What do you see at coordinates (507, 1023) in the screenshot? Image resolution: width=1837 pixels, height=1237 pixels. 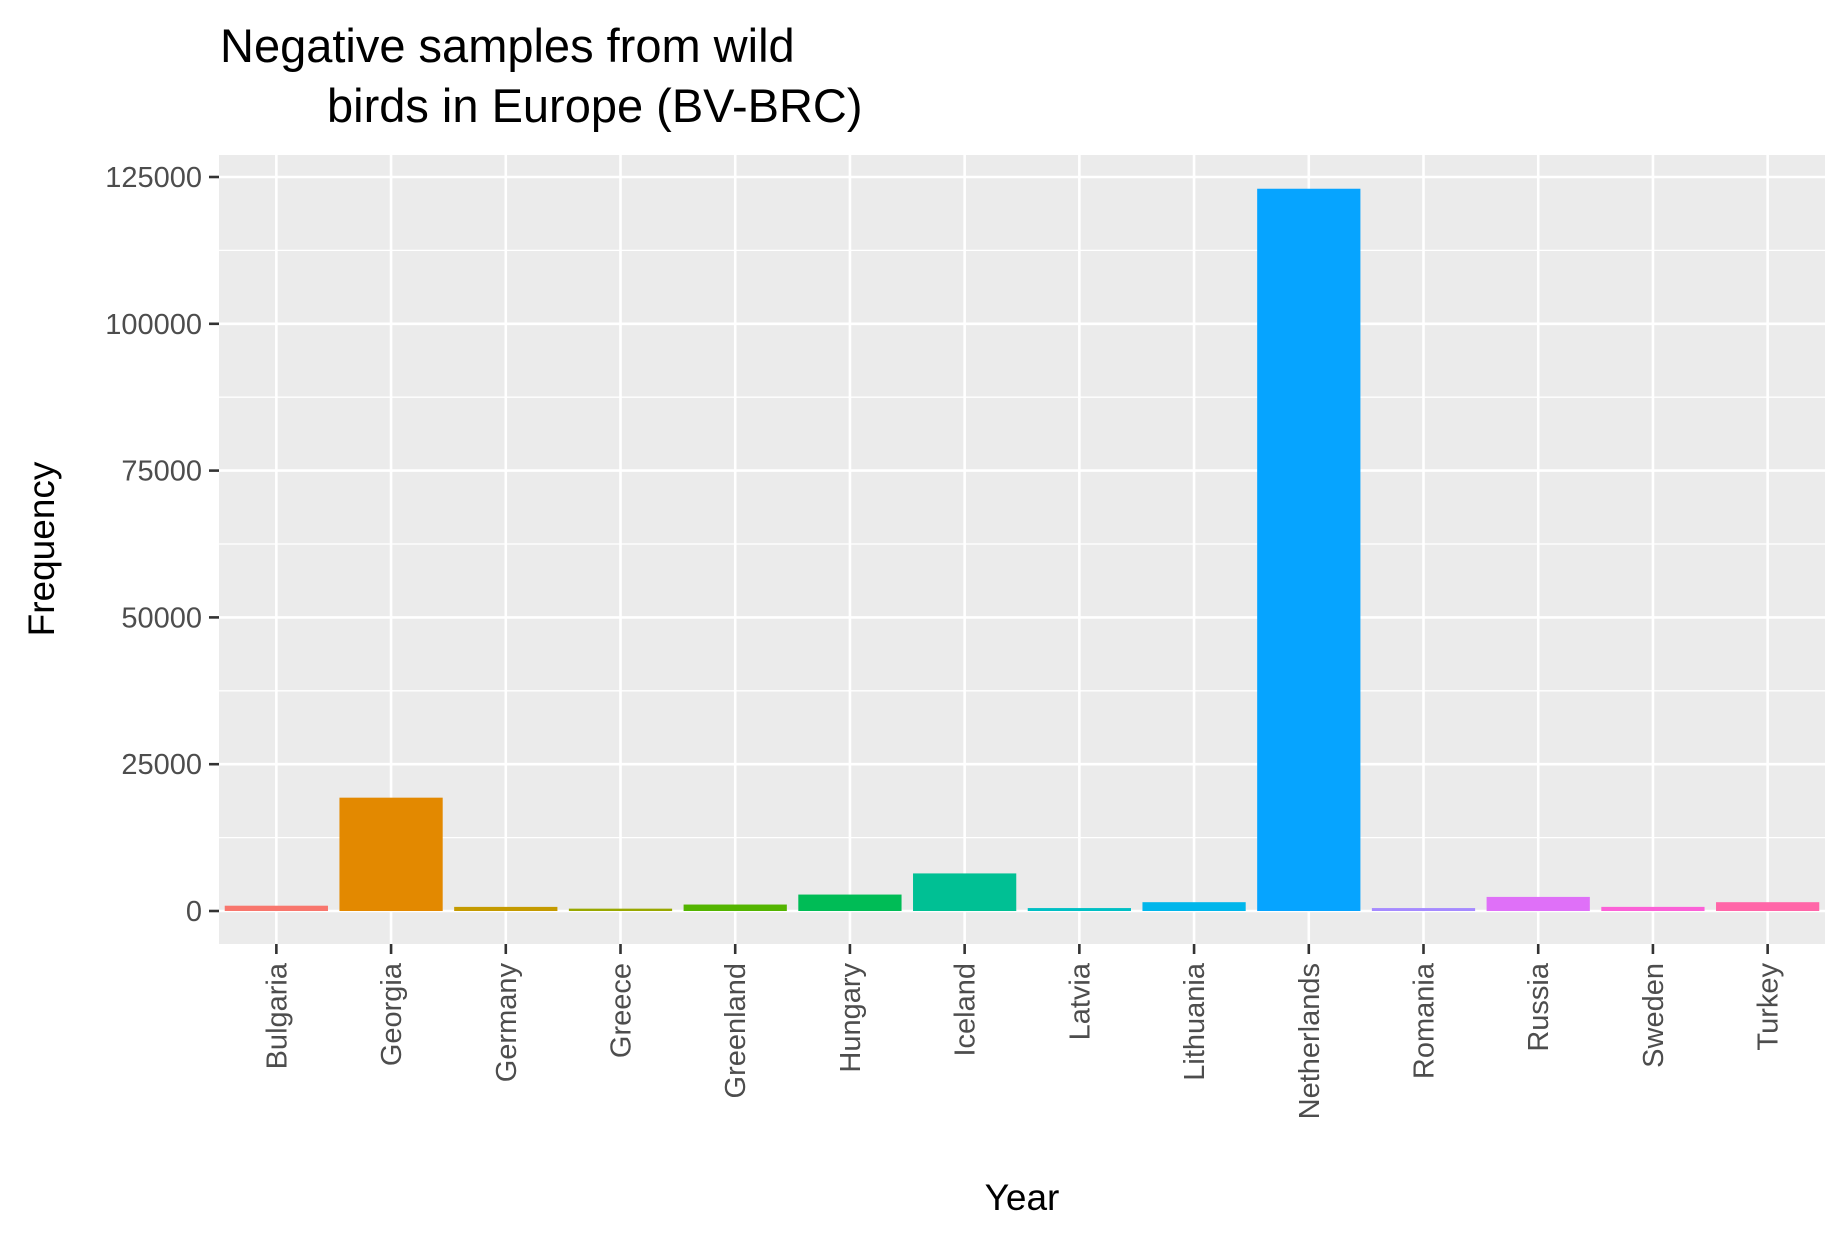 I see `x-tick-label: Germany` at bounding box center [507, 1023].